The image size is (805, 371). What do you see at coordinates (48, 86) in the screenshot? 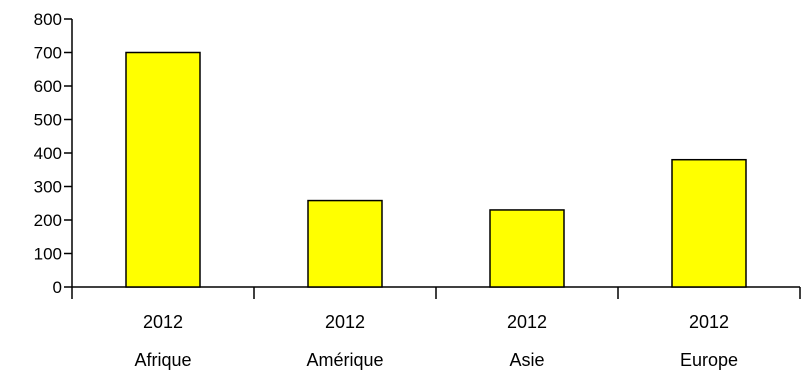
I see `y-tick-label: 600` at bounding box center [48, 86].